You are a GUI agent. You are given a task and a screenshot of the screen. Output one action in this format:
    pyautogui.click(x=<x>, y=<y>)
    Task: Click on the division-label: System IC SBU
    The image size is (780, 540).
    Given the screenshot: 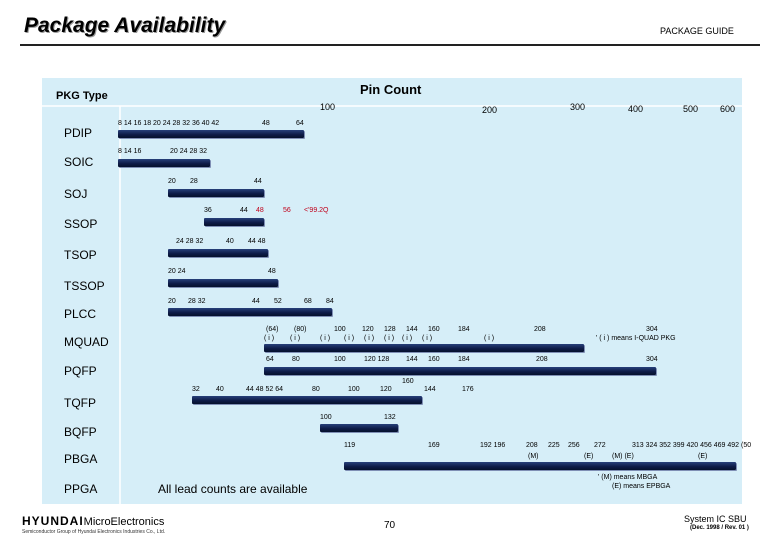 What is the action you would take?
    pyautogui.click(x=715, y=519)
    